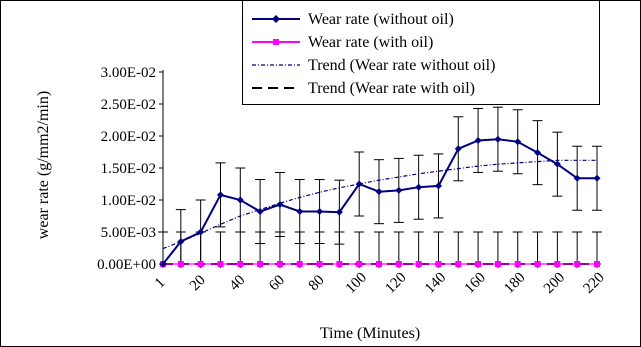  I want to click on legend-label: Trend (Wear rate with oil), so click(391, 88).